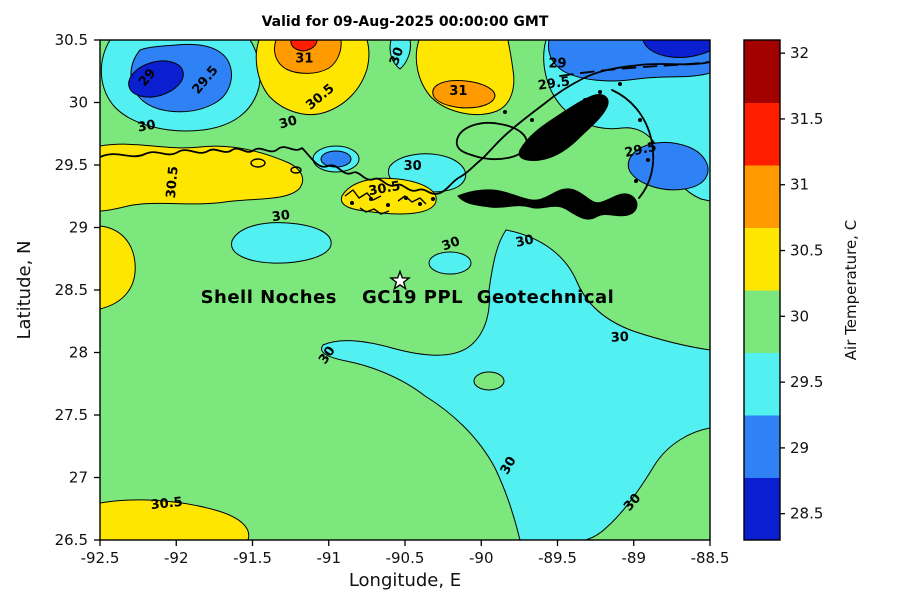 This screenshot has width=900, height=604. What do you see at coordinates (799, 53) in the screenshot?
I see `colorbar-tick-label: 32` at bounding box center [799, 53].